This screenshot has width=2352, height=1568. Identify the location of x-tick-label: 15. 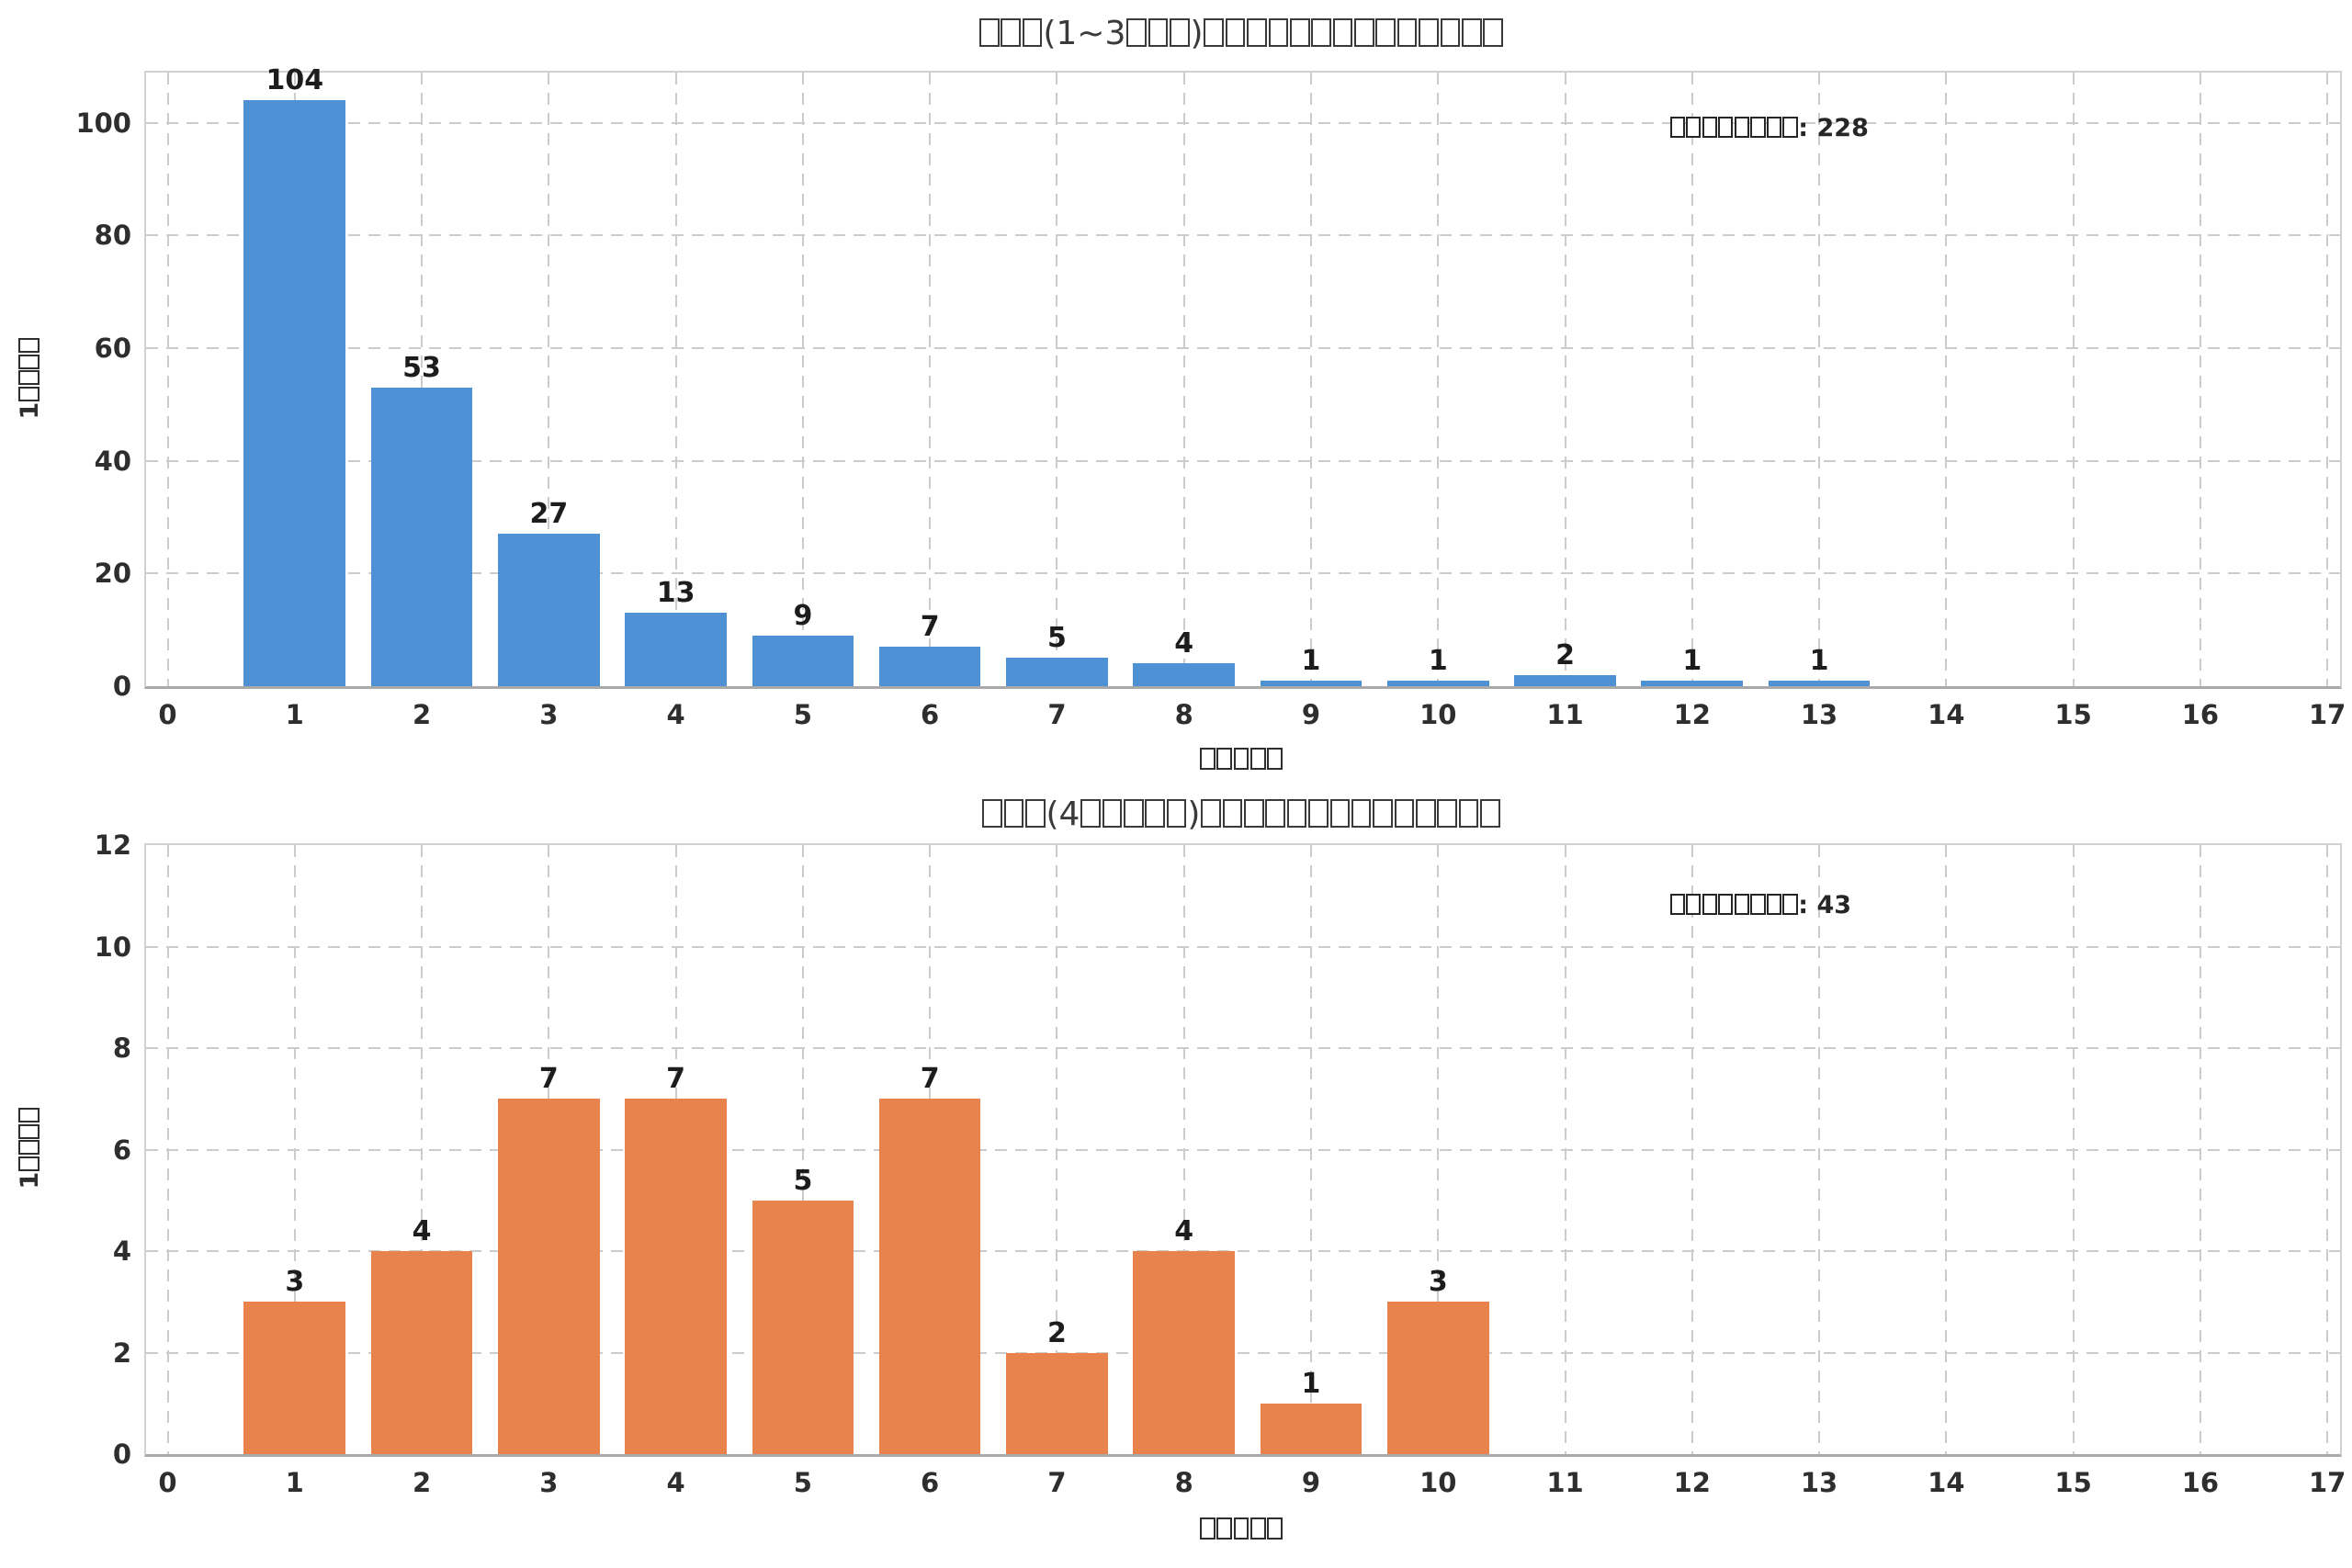
(2073, 714).